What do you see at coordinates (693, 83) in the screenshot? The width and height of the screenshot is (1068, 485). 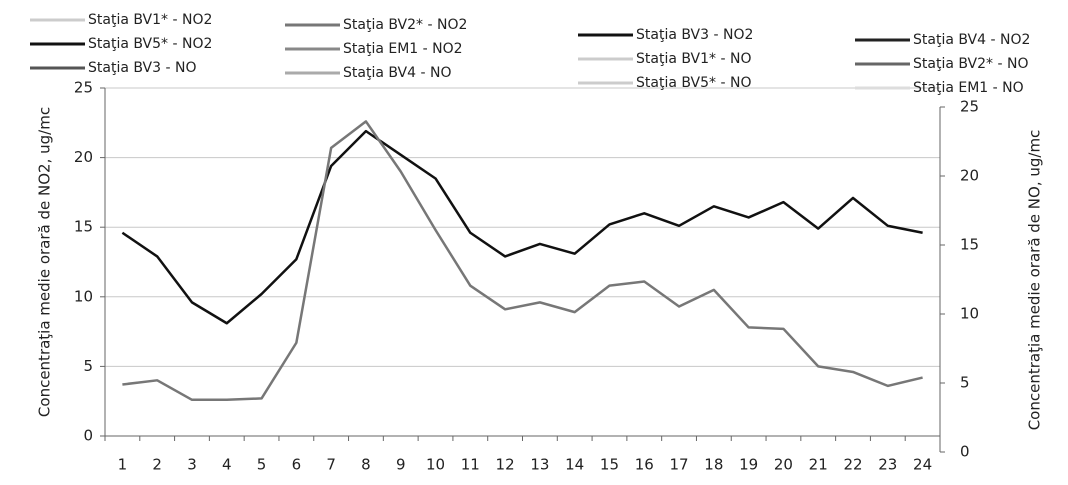 I see `legend-label: Staţia BV5* - NO` at bounding box center [693, 83].